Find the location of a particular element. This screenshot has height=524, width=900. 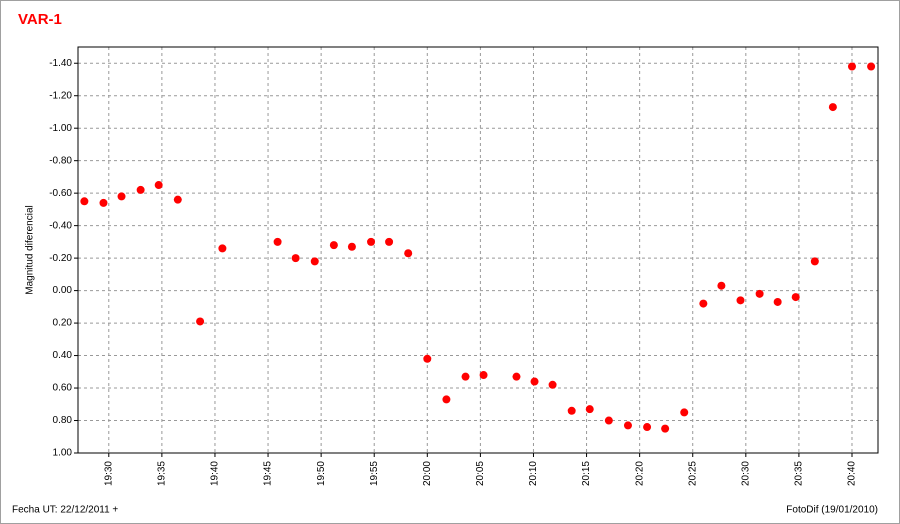

y-tick-label: 0.80 is located at coordinates (63, 420).